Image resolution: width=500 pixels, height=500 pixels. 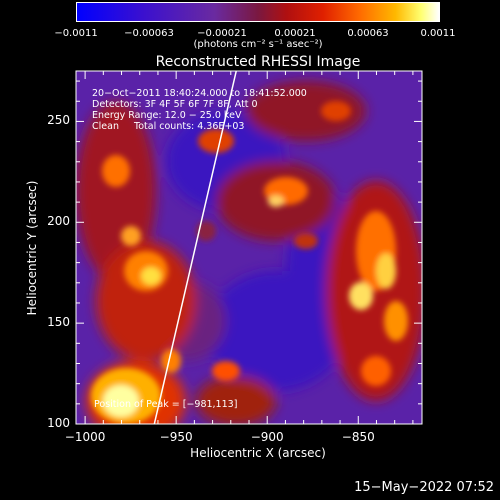 I want to click on y-tick-label: 250, so click(x=58, y=120).